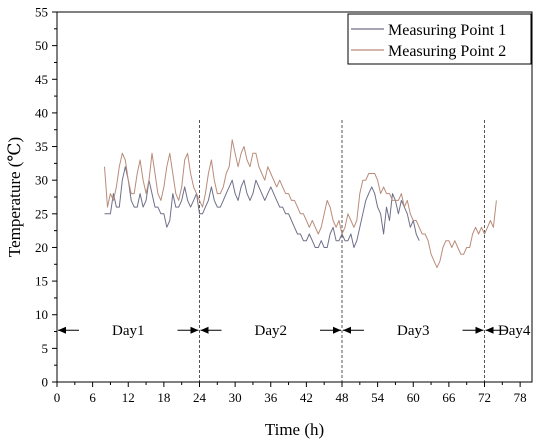 The width and height of the screenshot is (550, 445). Describe the element at coordinates (306, 397) in the screenshot. I see `x-tick-label-42: 42` at that location.